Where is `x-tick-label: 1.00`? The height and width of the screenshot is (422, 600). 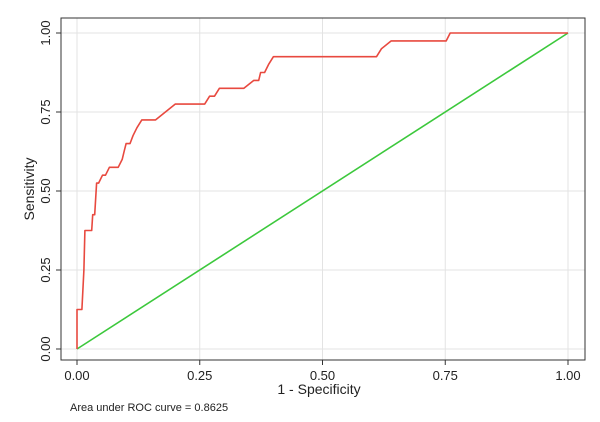
x-tick-label: 1.00 is located at coordinates (567, 375).